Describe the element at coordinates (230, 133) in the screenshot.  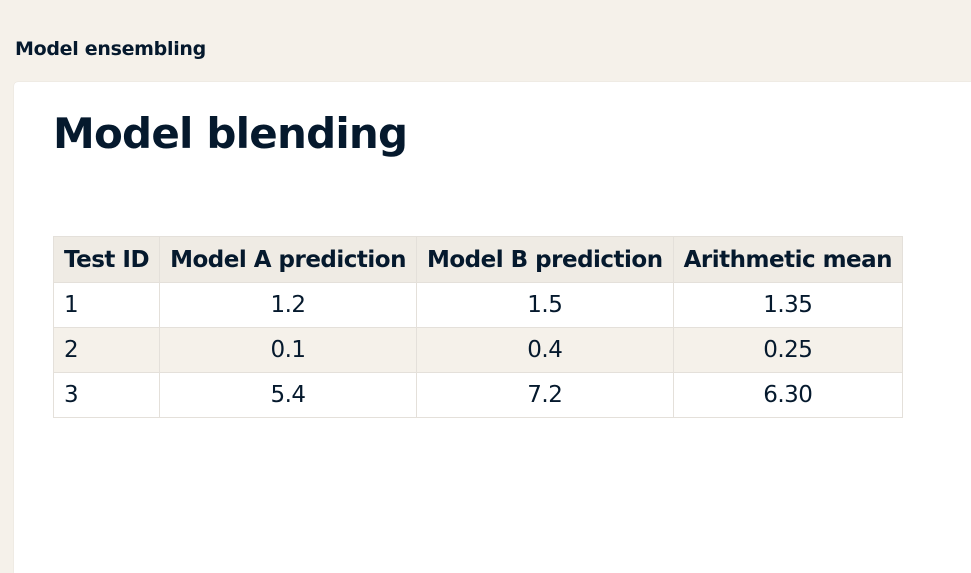
I see `slide-title: Model blending` at that location.